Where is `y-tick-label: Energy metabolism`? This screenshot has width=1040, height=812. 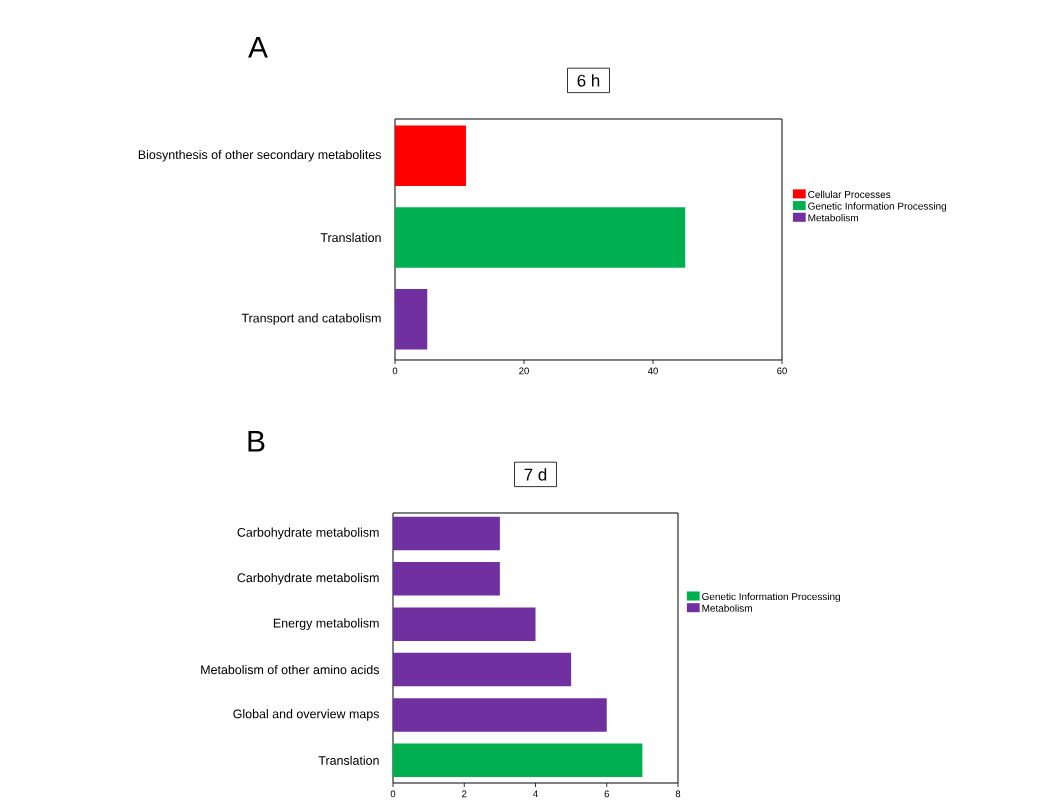
y-tick-label: Energy metabolism is located at coordinates (326, 624).